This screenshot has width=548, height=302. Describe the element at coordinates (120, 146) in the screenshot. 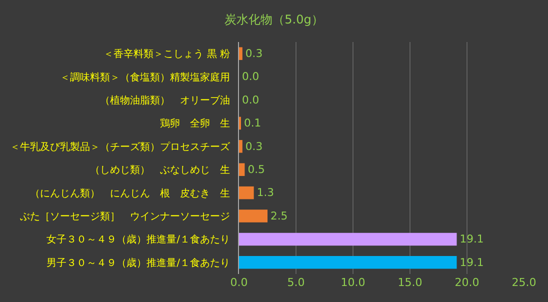

I see `y-tick-label: ＜牛乳及び乳製品＞（チーズ類）プロセスチーズ` at that location.